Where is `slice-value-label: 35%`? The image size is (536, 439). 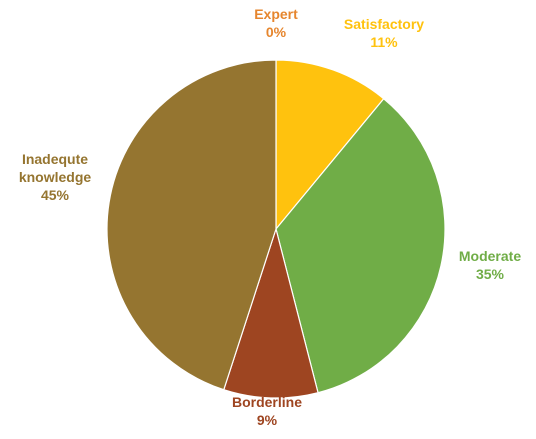
slice-value-label: 35% is located at coordinates (490, 274).